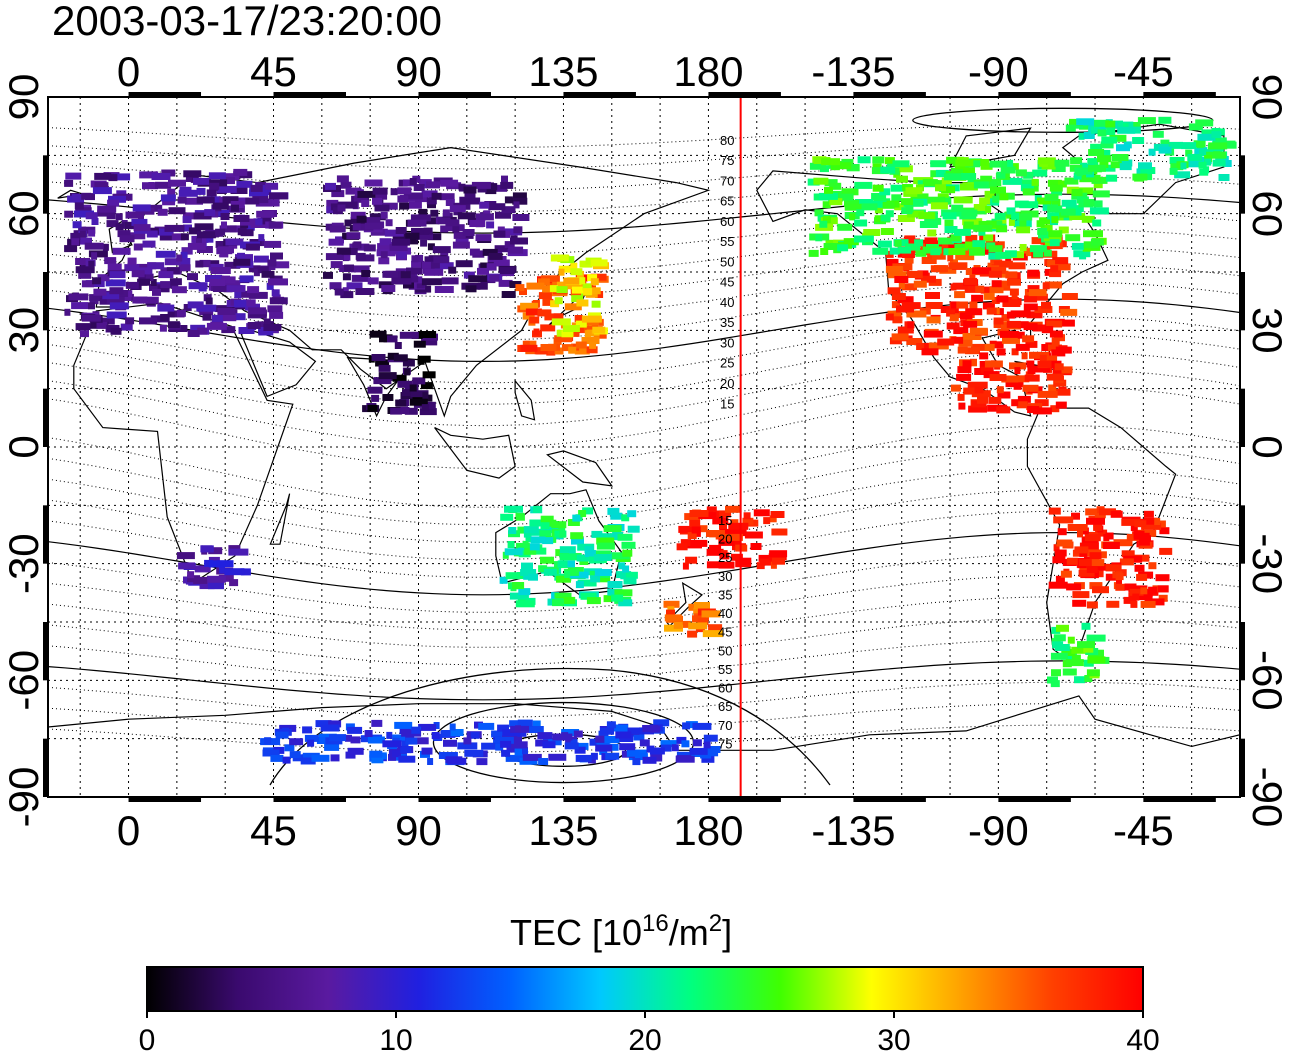  What do you see at coordinates (708, 830) in the screenshot?
I see `bottom-lon-tick-label: 180` at bounding box center [708, 830].